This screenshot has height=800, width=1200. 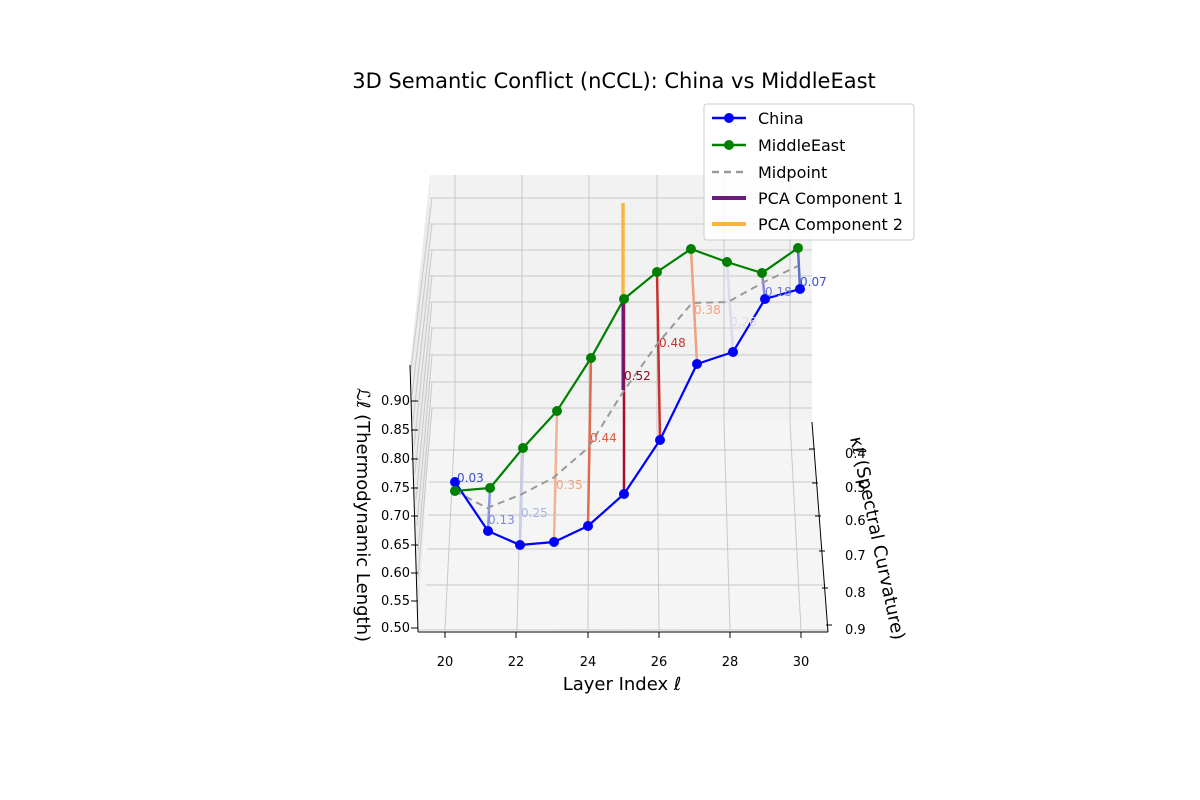 What do you see at coordinates (855, 556) in the screenshot?
I see `y-tick-label: 0.7` at bounding box center [855, 556].